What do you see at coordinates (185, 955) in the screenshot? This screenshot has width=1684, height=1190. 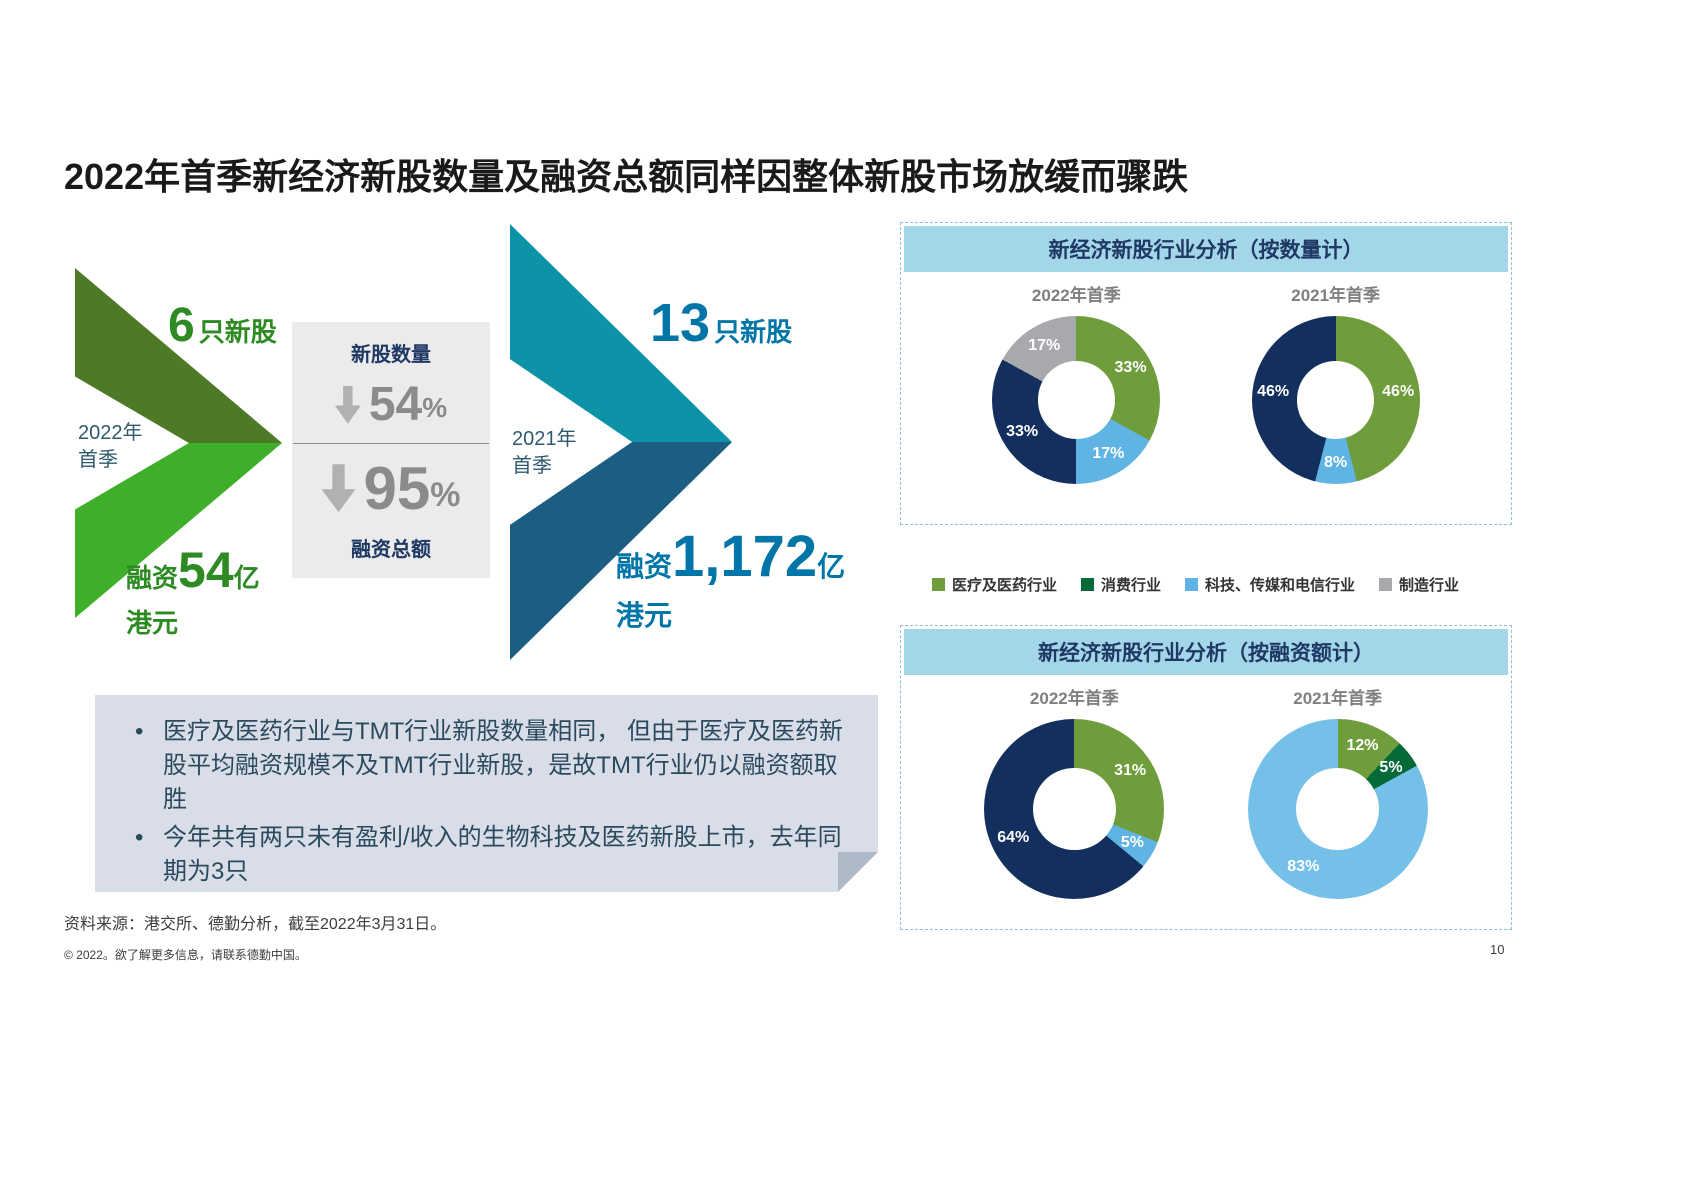 I see `copyright-note: © 2022。欲了解更多信息，请联系德勤中国。` at bounding box center [185, 955].